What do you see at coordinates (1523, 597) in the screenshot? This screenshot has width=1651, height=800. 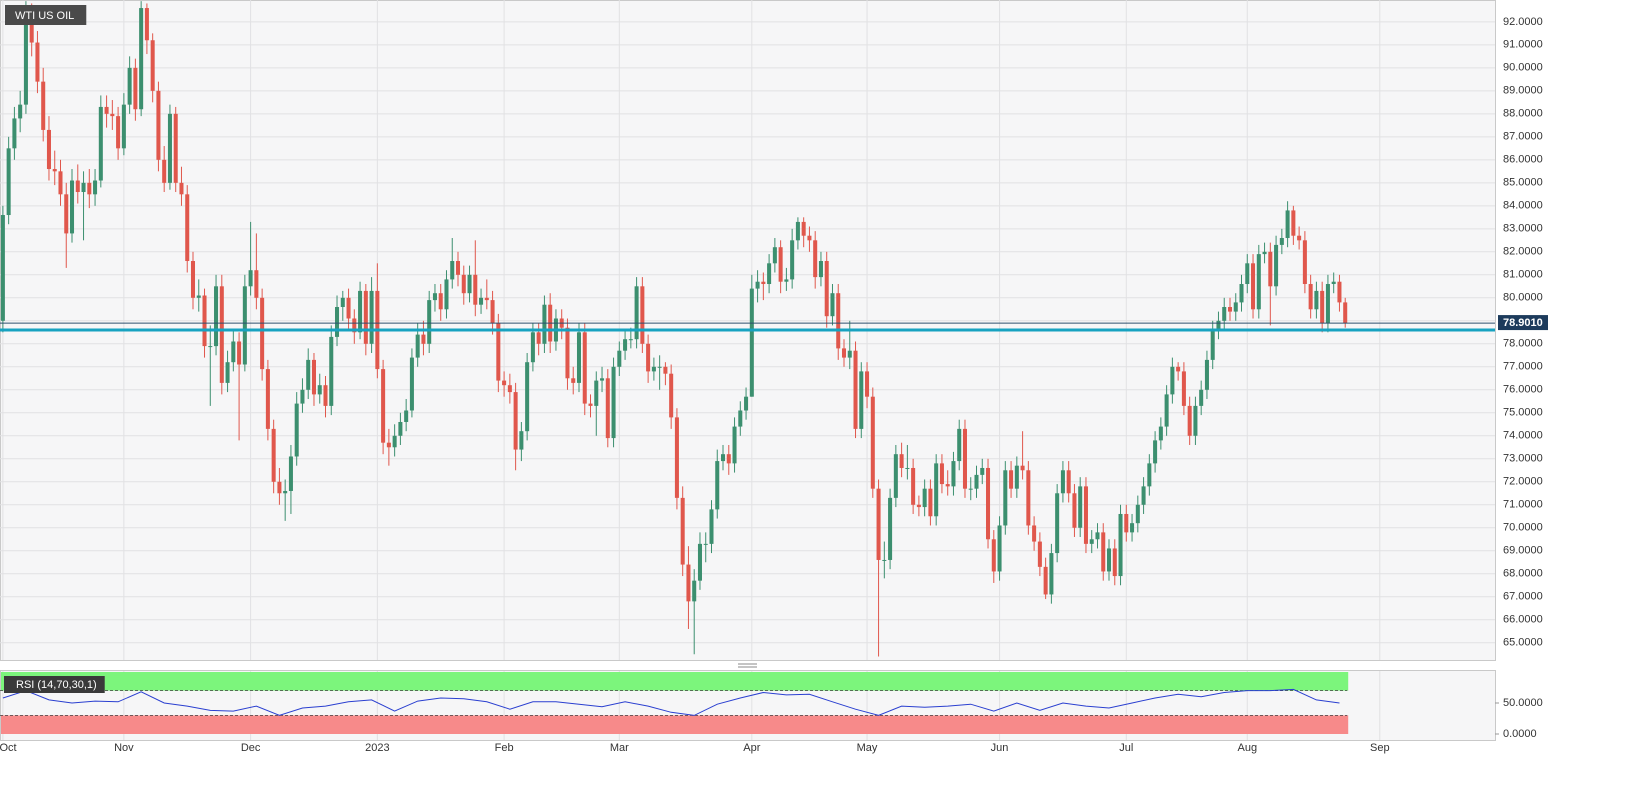 I see `y-tick-label: 67.0000` at bounding box center [1523, 597].